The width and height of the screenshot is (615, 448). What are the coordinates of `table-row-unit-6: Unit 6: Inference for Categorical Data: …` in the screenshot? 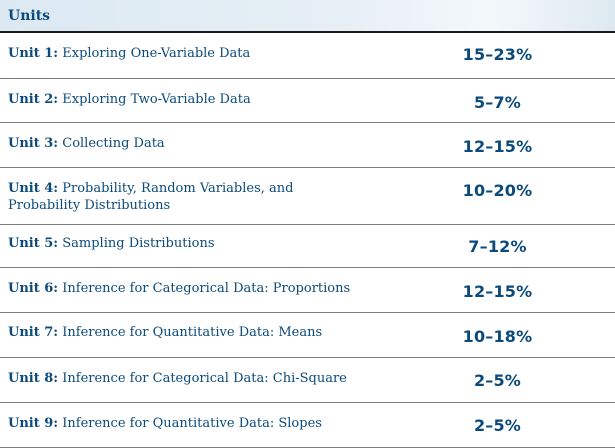 It's located at (307, 290).